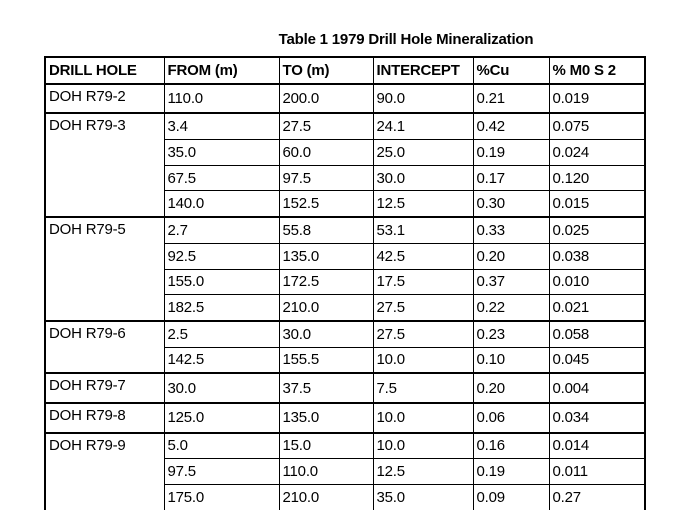 The image size is (695, 510). I want to click on cell-mos2-pct: 0.025, so click(597, 230).